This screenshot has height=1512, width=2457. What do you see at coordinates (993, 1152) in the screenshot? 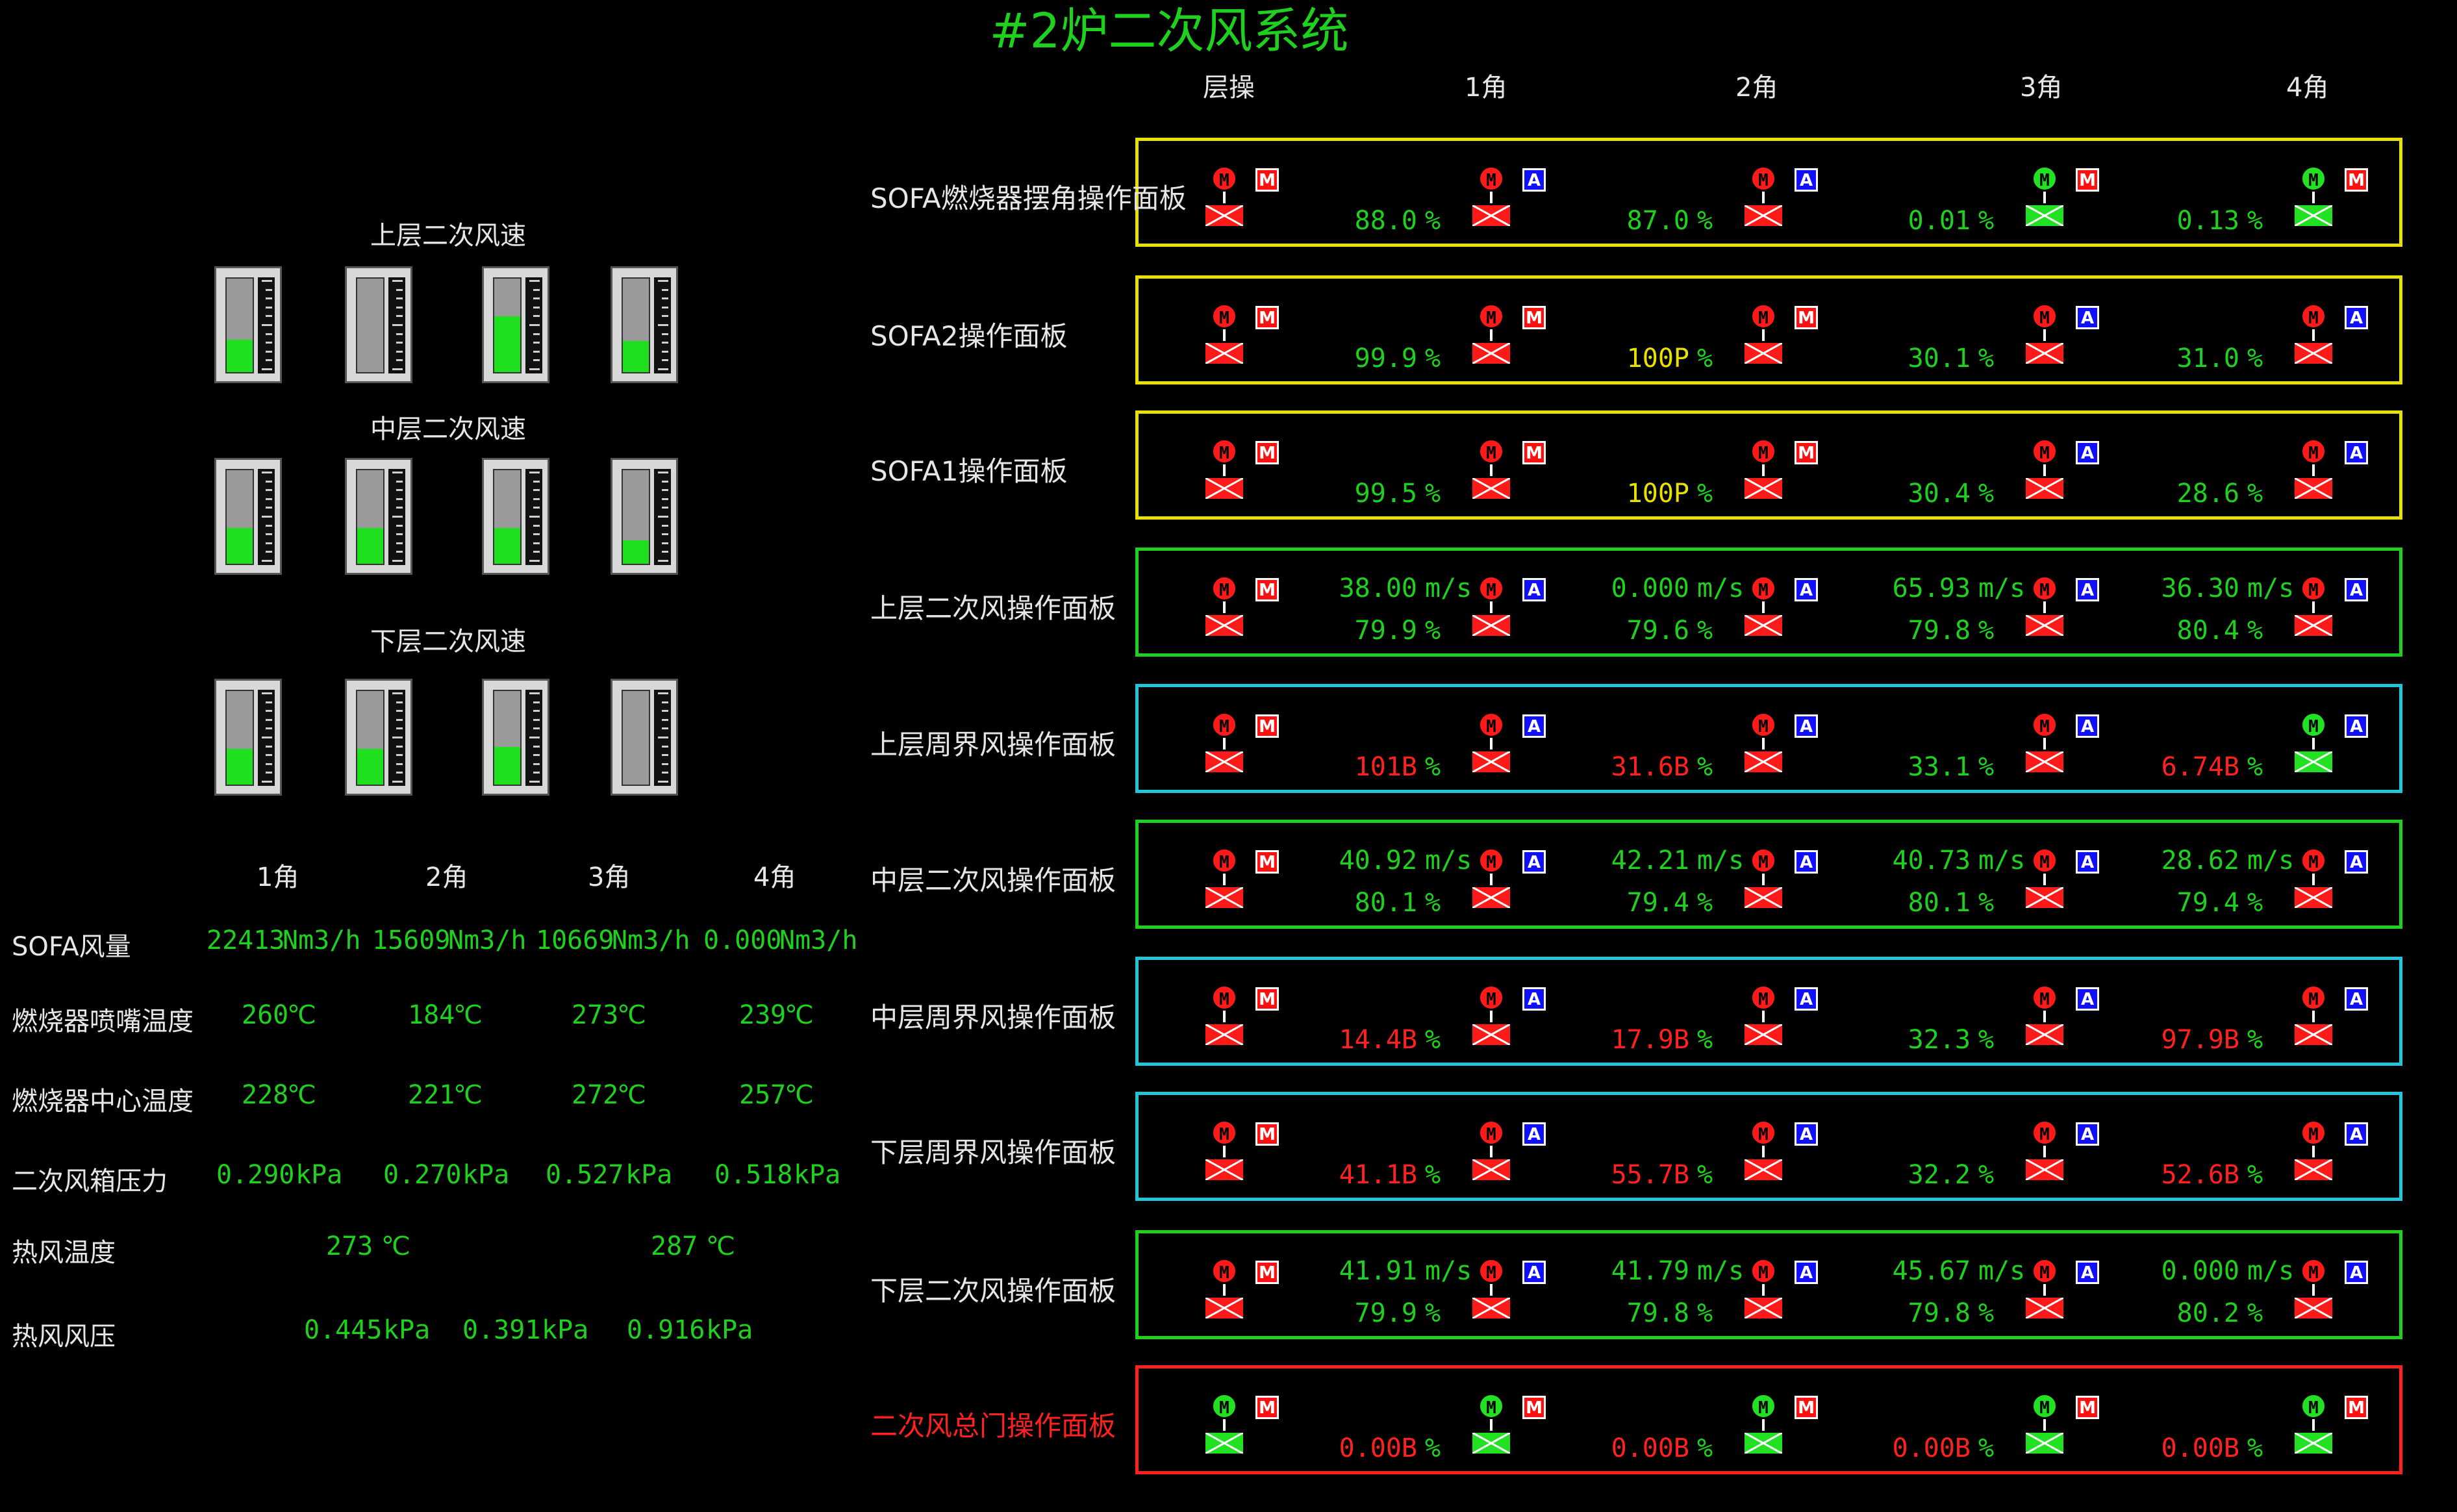
I see `panel-label: 下层周界风操作面板` at bounding box center [993, 1152].